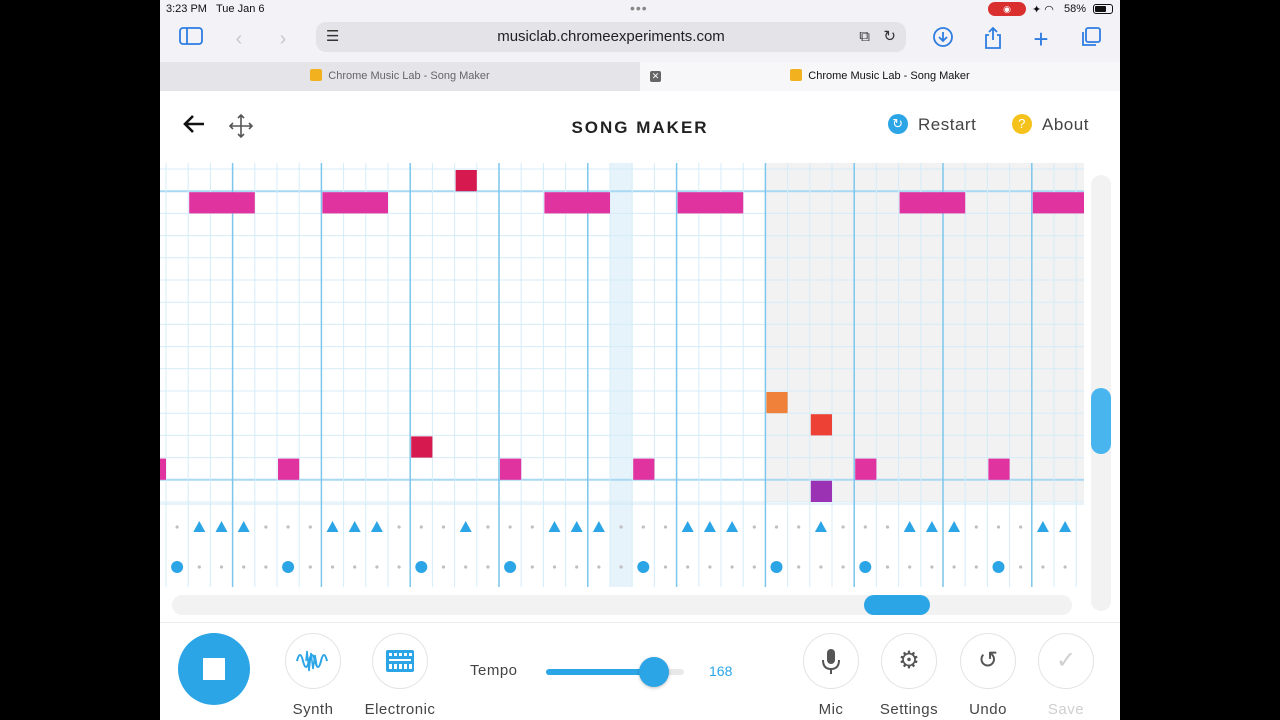 This screenshot has width=1280, height=720. I want to click on undo-button: ↺ Undo, so click(988, 675).